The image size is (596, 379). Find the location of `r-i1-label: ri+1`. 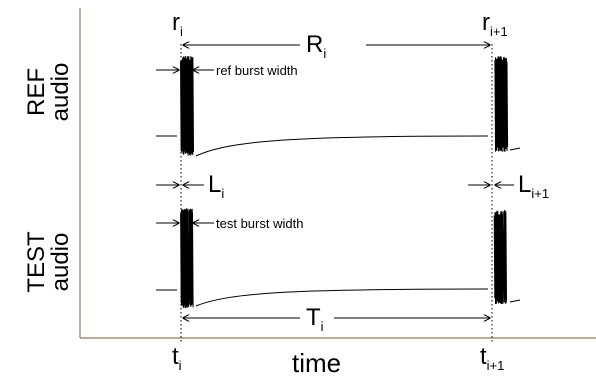

r-i1-label: ri+1 is located at coordinates (495, 24).